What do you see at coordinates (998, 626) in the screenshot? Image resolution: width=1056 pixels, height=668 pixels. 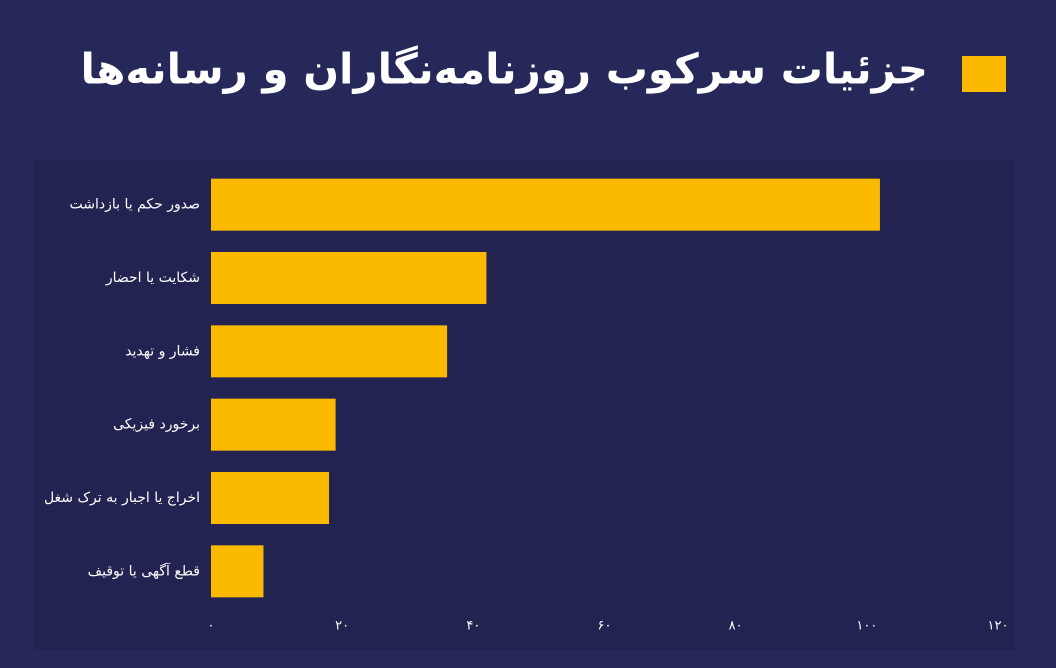 I see `x-tick-label: ۱۲۰` at bounding box center [998, 626].